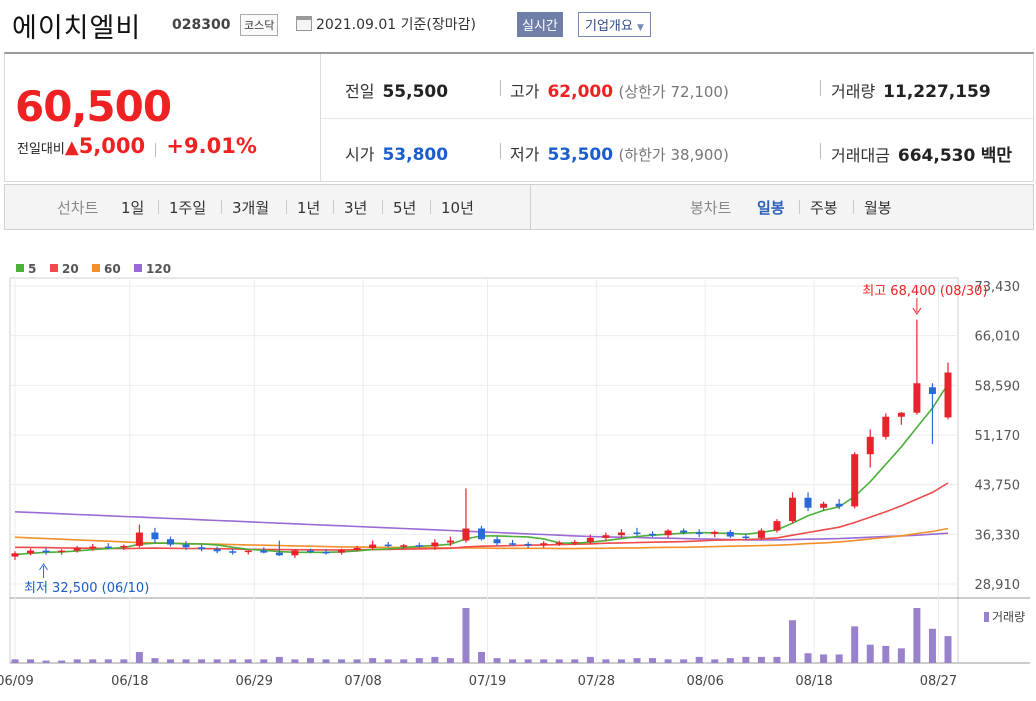 This screenshot has width=1036, height=701. I want to click on realtime-button: 실시간, so click(540, 24).